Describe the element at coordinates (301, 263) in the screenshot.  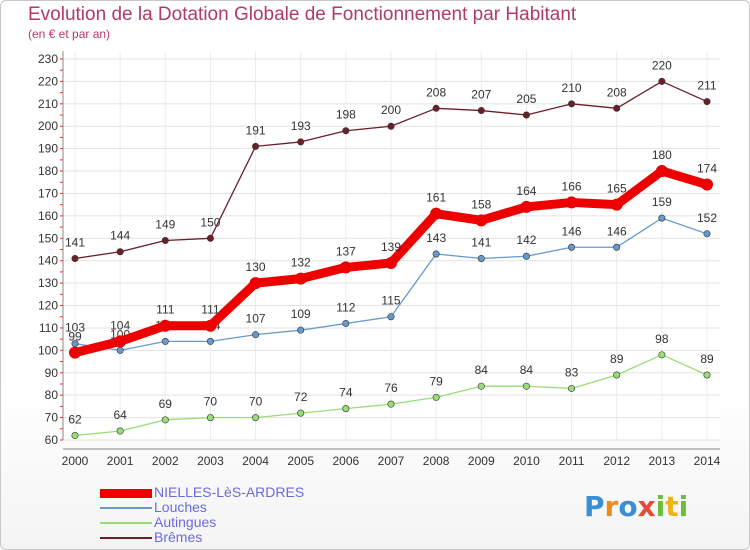
I see `data-label-nielles-l-s-ardres: 132` at that location.